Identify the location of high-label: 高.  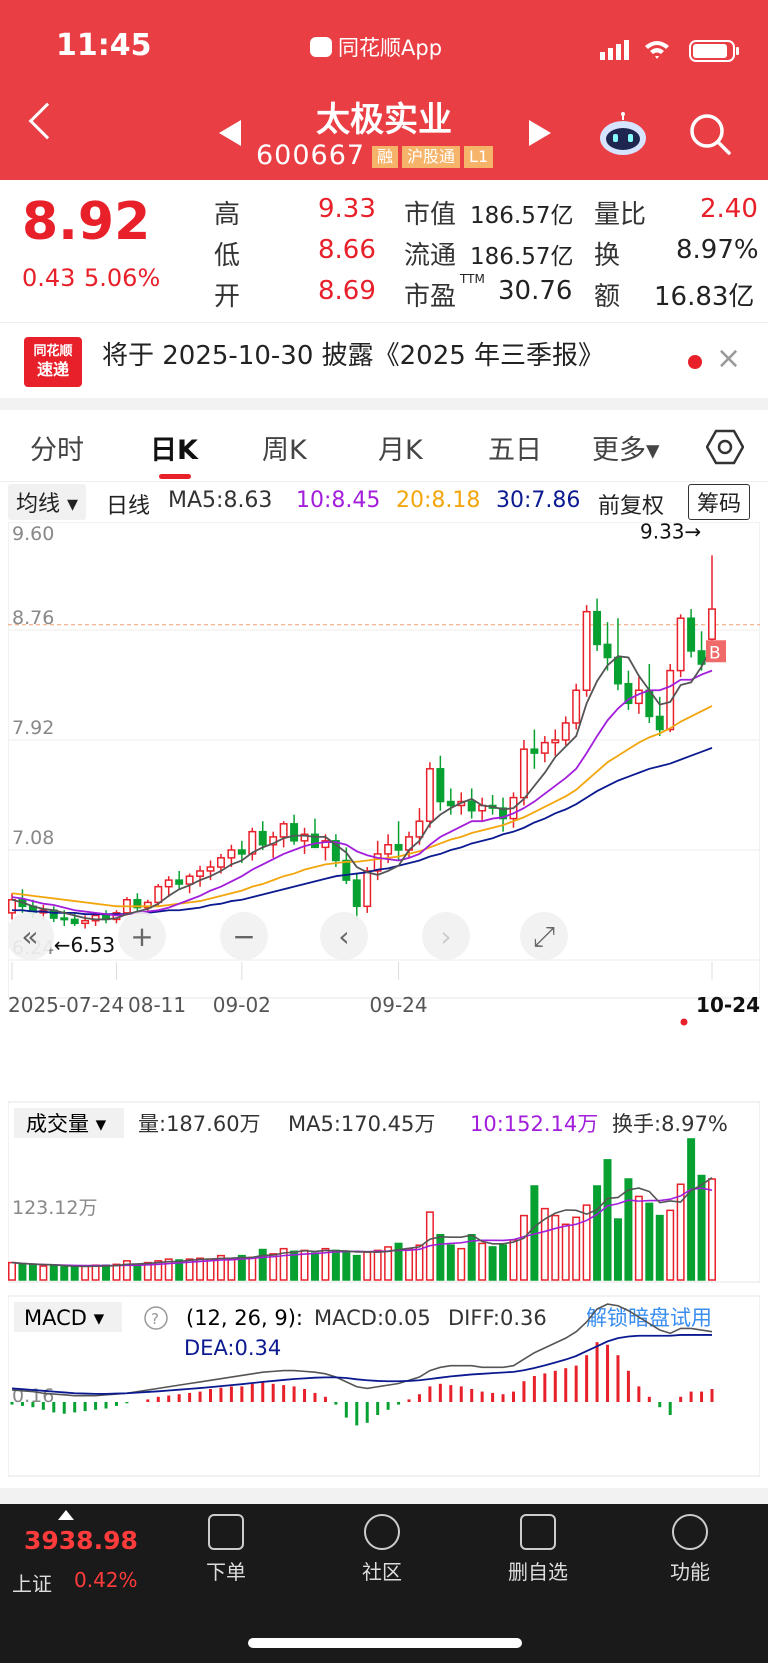
(227, 215).